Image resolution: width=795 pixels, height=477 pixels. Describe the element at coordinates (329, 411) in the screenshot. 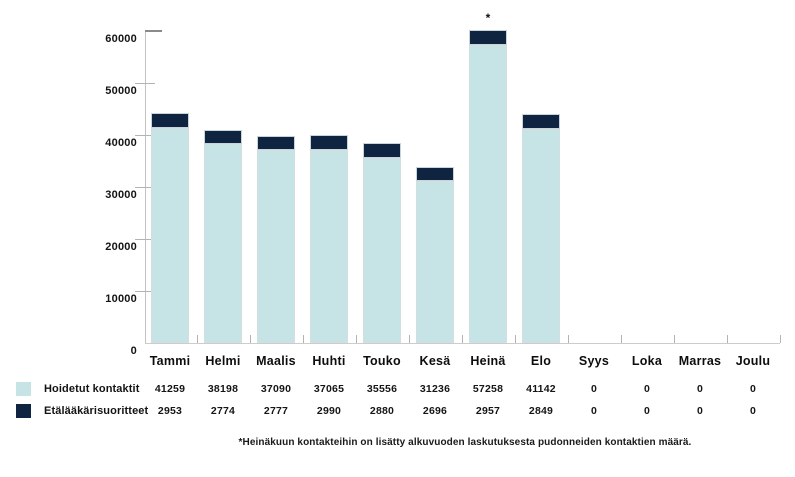

I see `table-cell-etalaakari: 2990` at that location.